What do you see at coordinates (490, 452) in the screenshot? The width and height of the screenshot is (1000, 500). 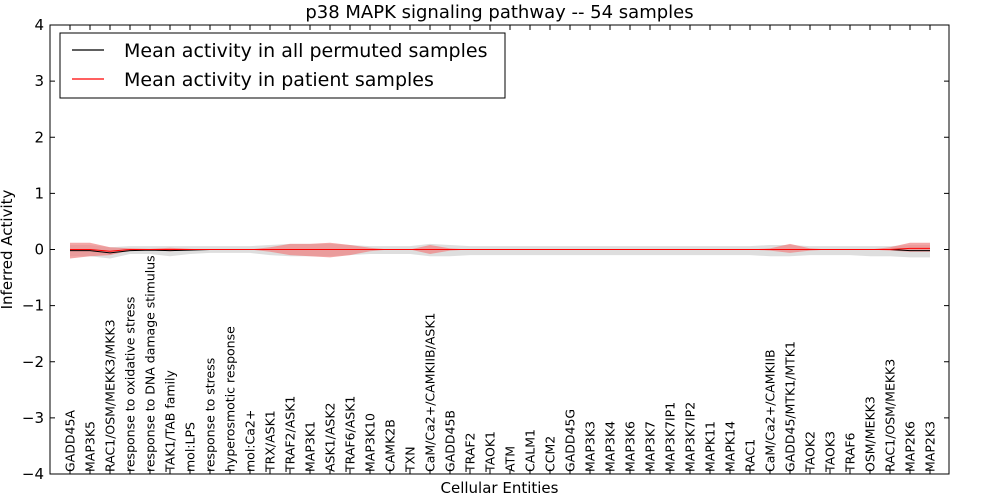 I see `x-category-label: TAOK1` at bounding box center [490, 452].